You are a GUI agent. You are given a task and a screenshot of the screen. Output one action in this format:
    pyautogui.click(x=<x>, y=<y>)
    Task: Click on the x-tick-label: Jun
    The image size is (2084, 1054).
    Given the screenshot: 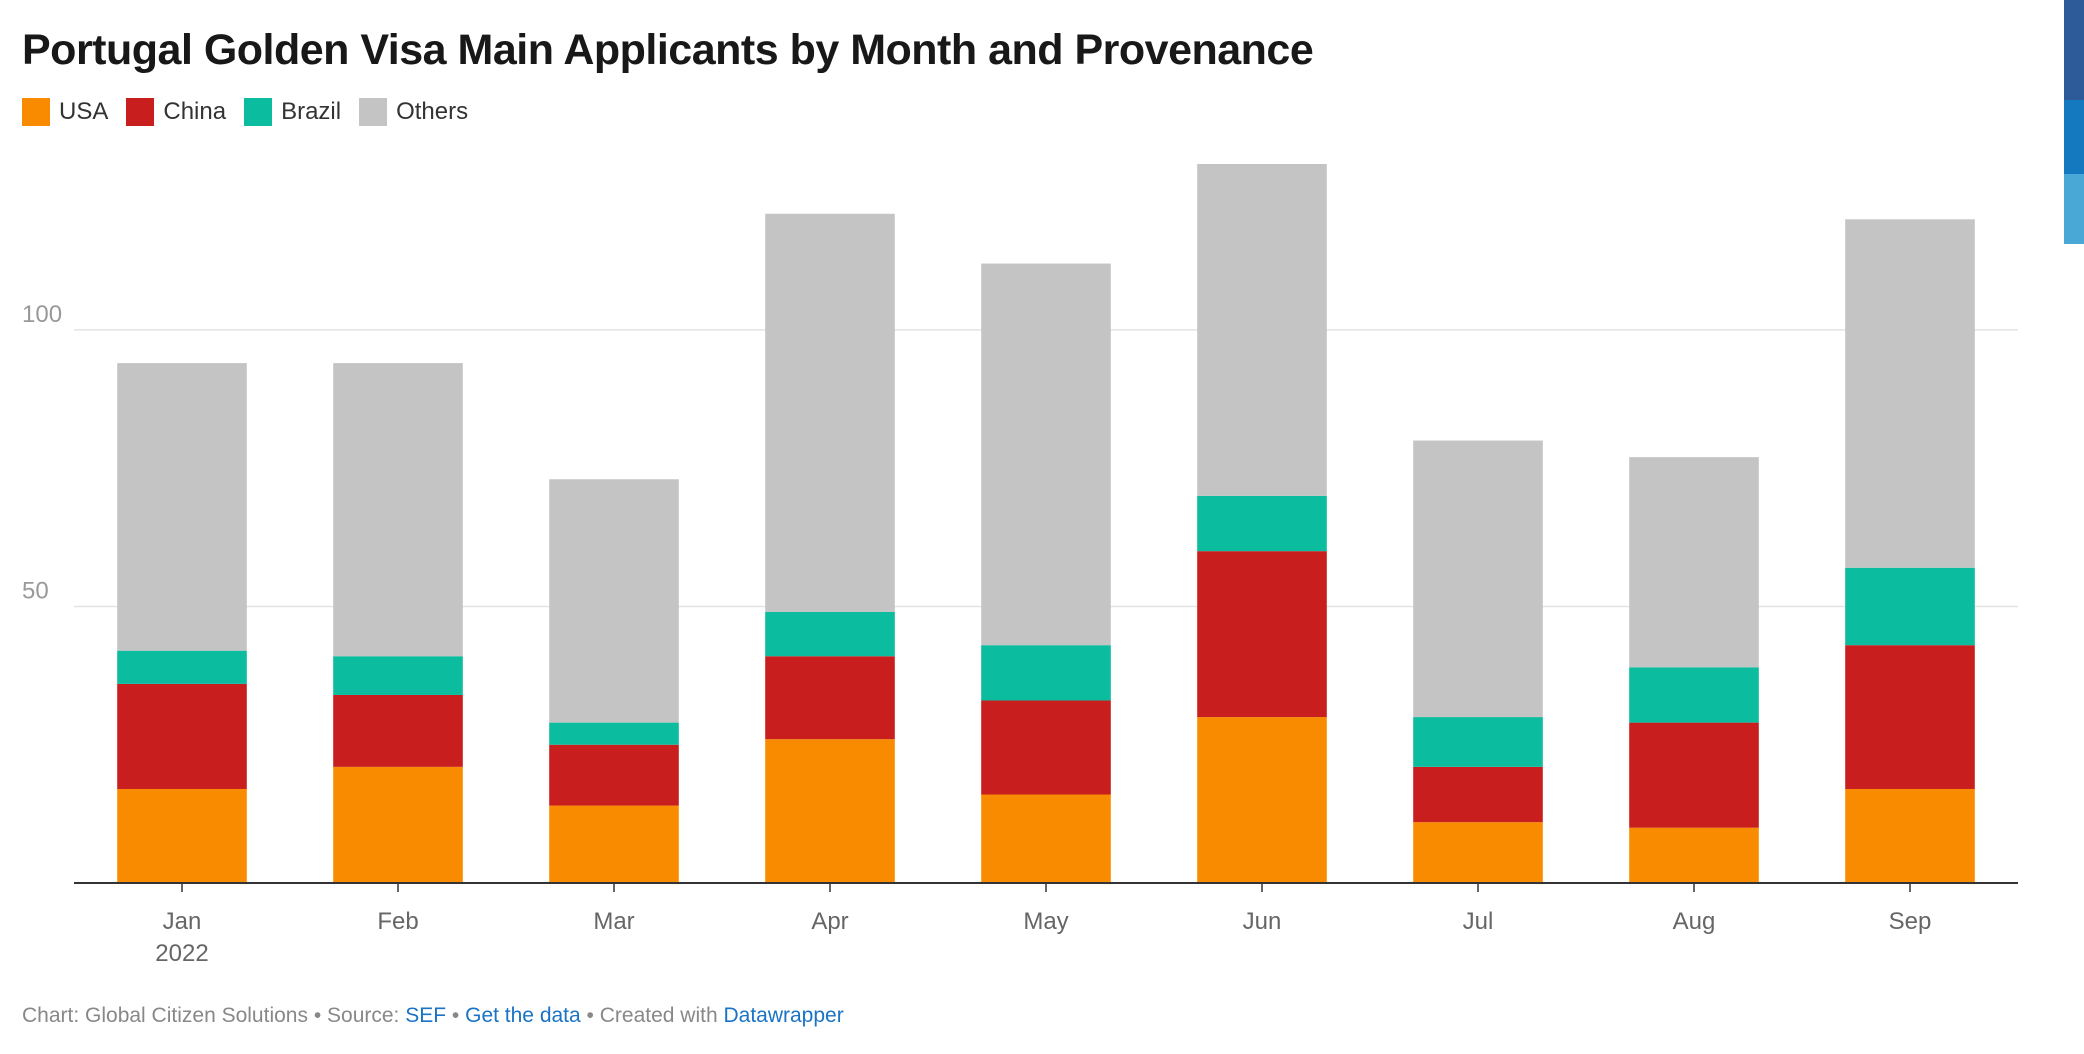 What is the action you would take?
    pyautogui.click(x=1262, y=921)
    